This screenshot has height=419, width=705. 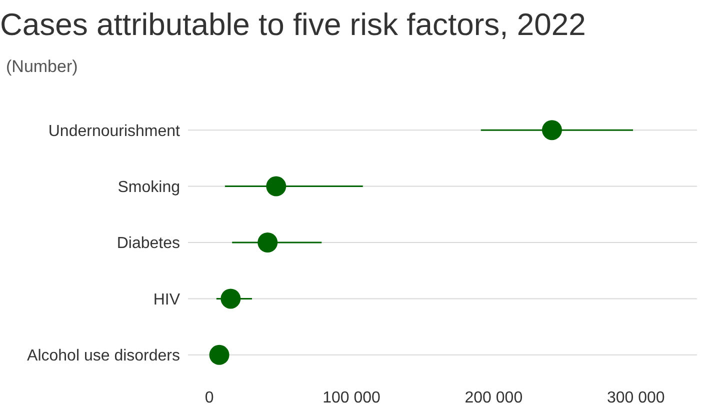 I want to click on y-tick-label: Undernourishment, so click(x=114, y=131).